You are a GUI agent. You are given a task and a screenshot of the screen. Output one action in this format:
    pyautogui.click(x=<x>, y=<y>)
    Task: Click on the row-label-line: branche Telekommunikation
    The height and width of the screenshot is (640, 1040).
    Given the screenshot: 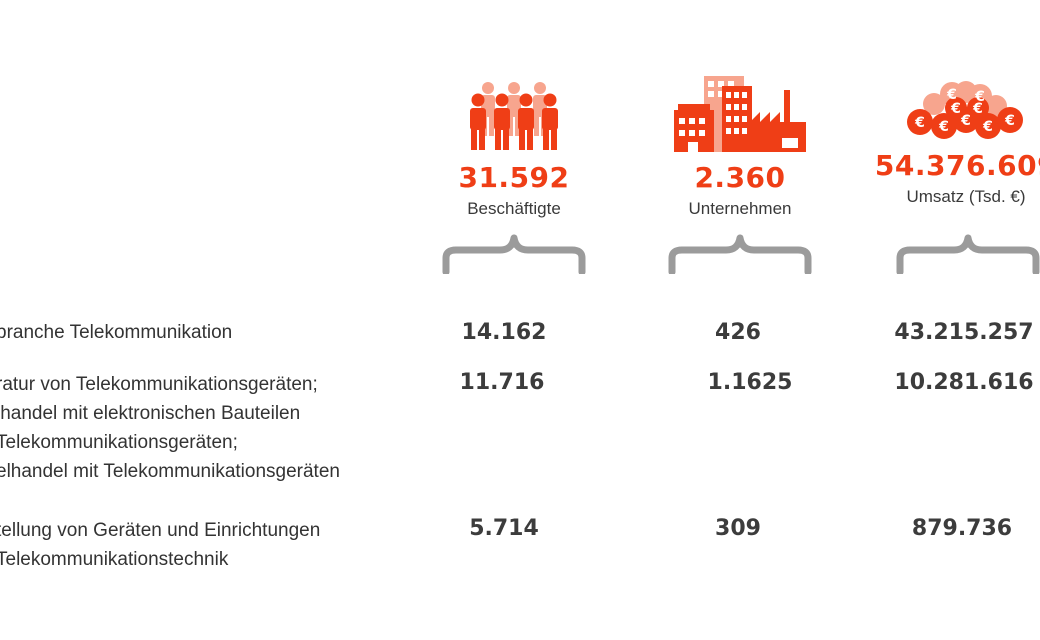 What is the action you would take?
    pyautogui.click(x=116, y=332)
    